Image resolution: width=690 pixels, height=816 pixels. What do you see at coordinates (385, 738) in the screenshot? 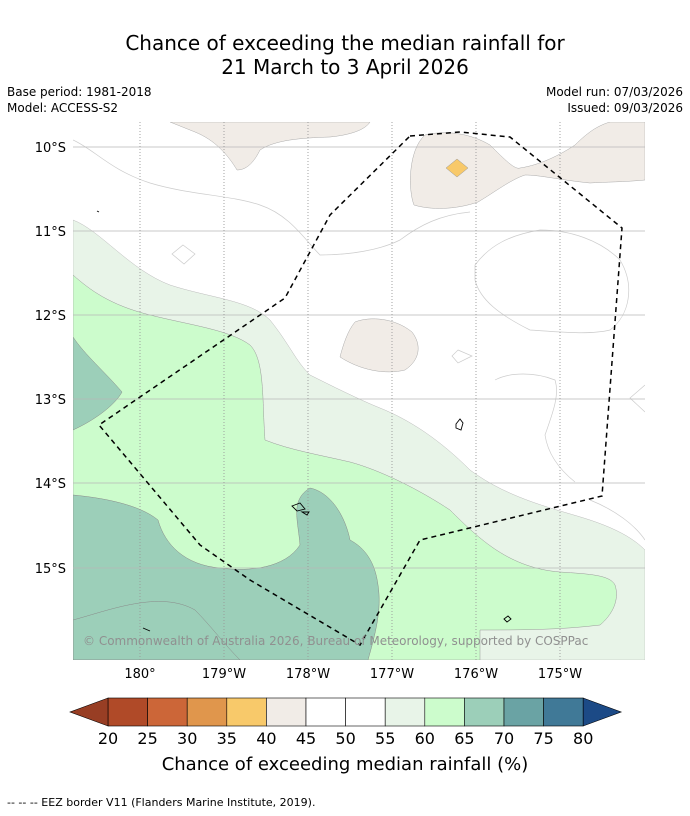
I see `colorbar-tick-label: 55` at bounding box center [385, 738].